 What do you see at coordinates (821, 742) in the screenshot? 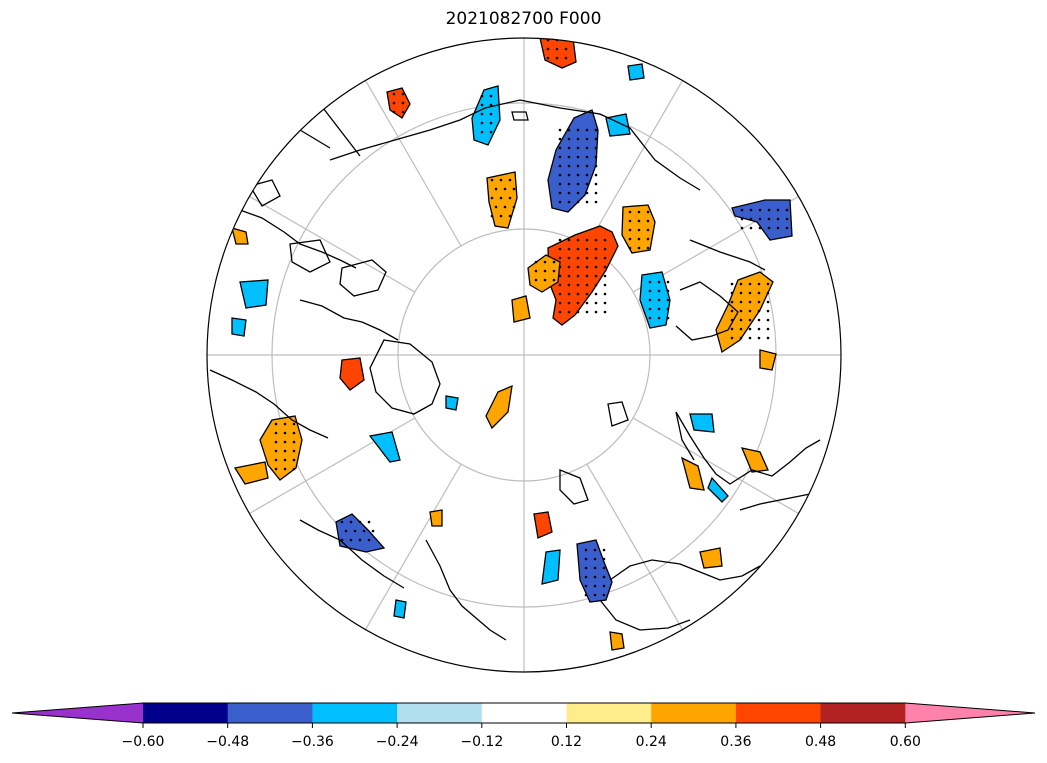
I see `colorbar-tick-label: 0.48` at bounding box center [821, 742].